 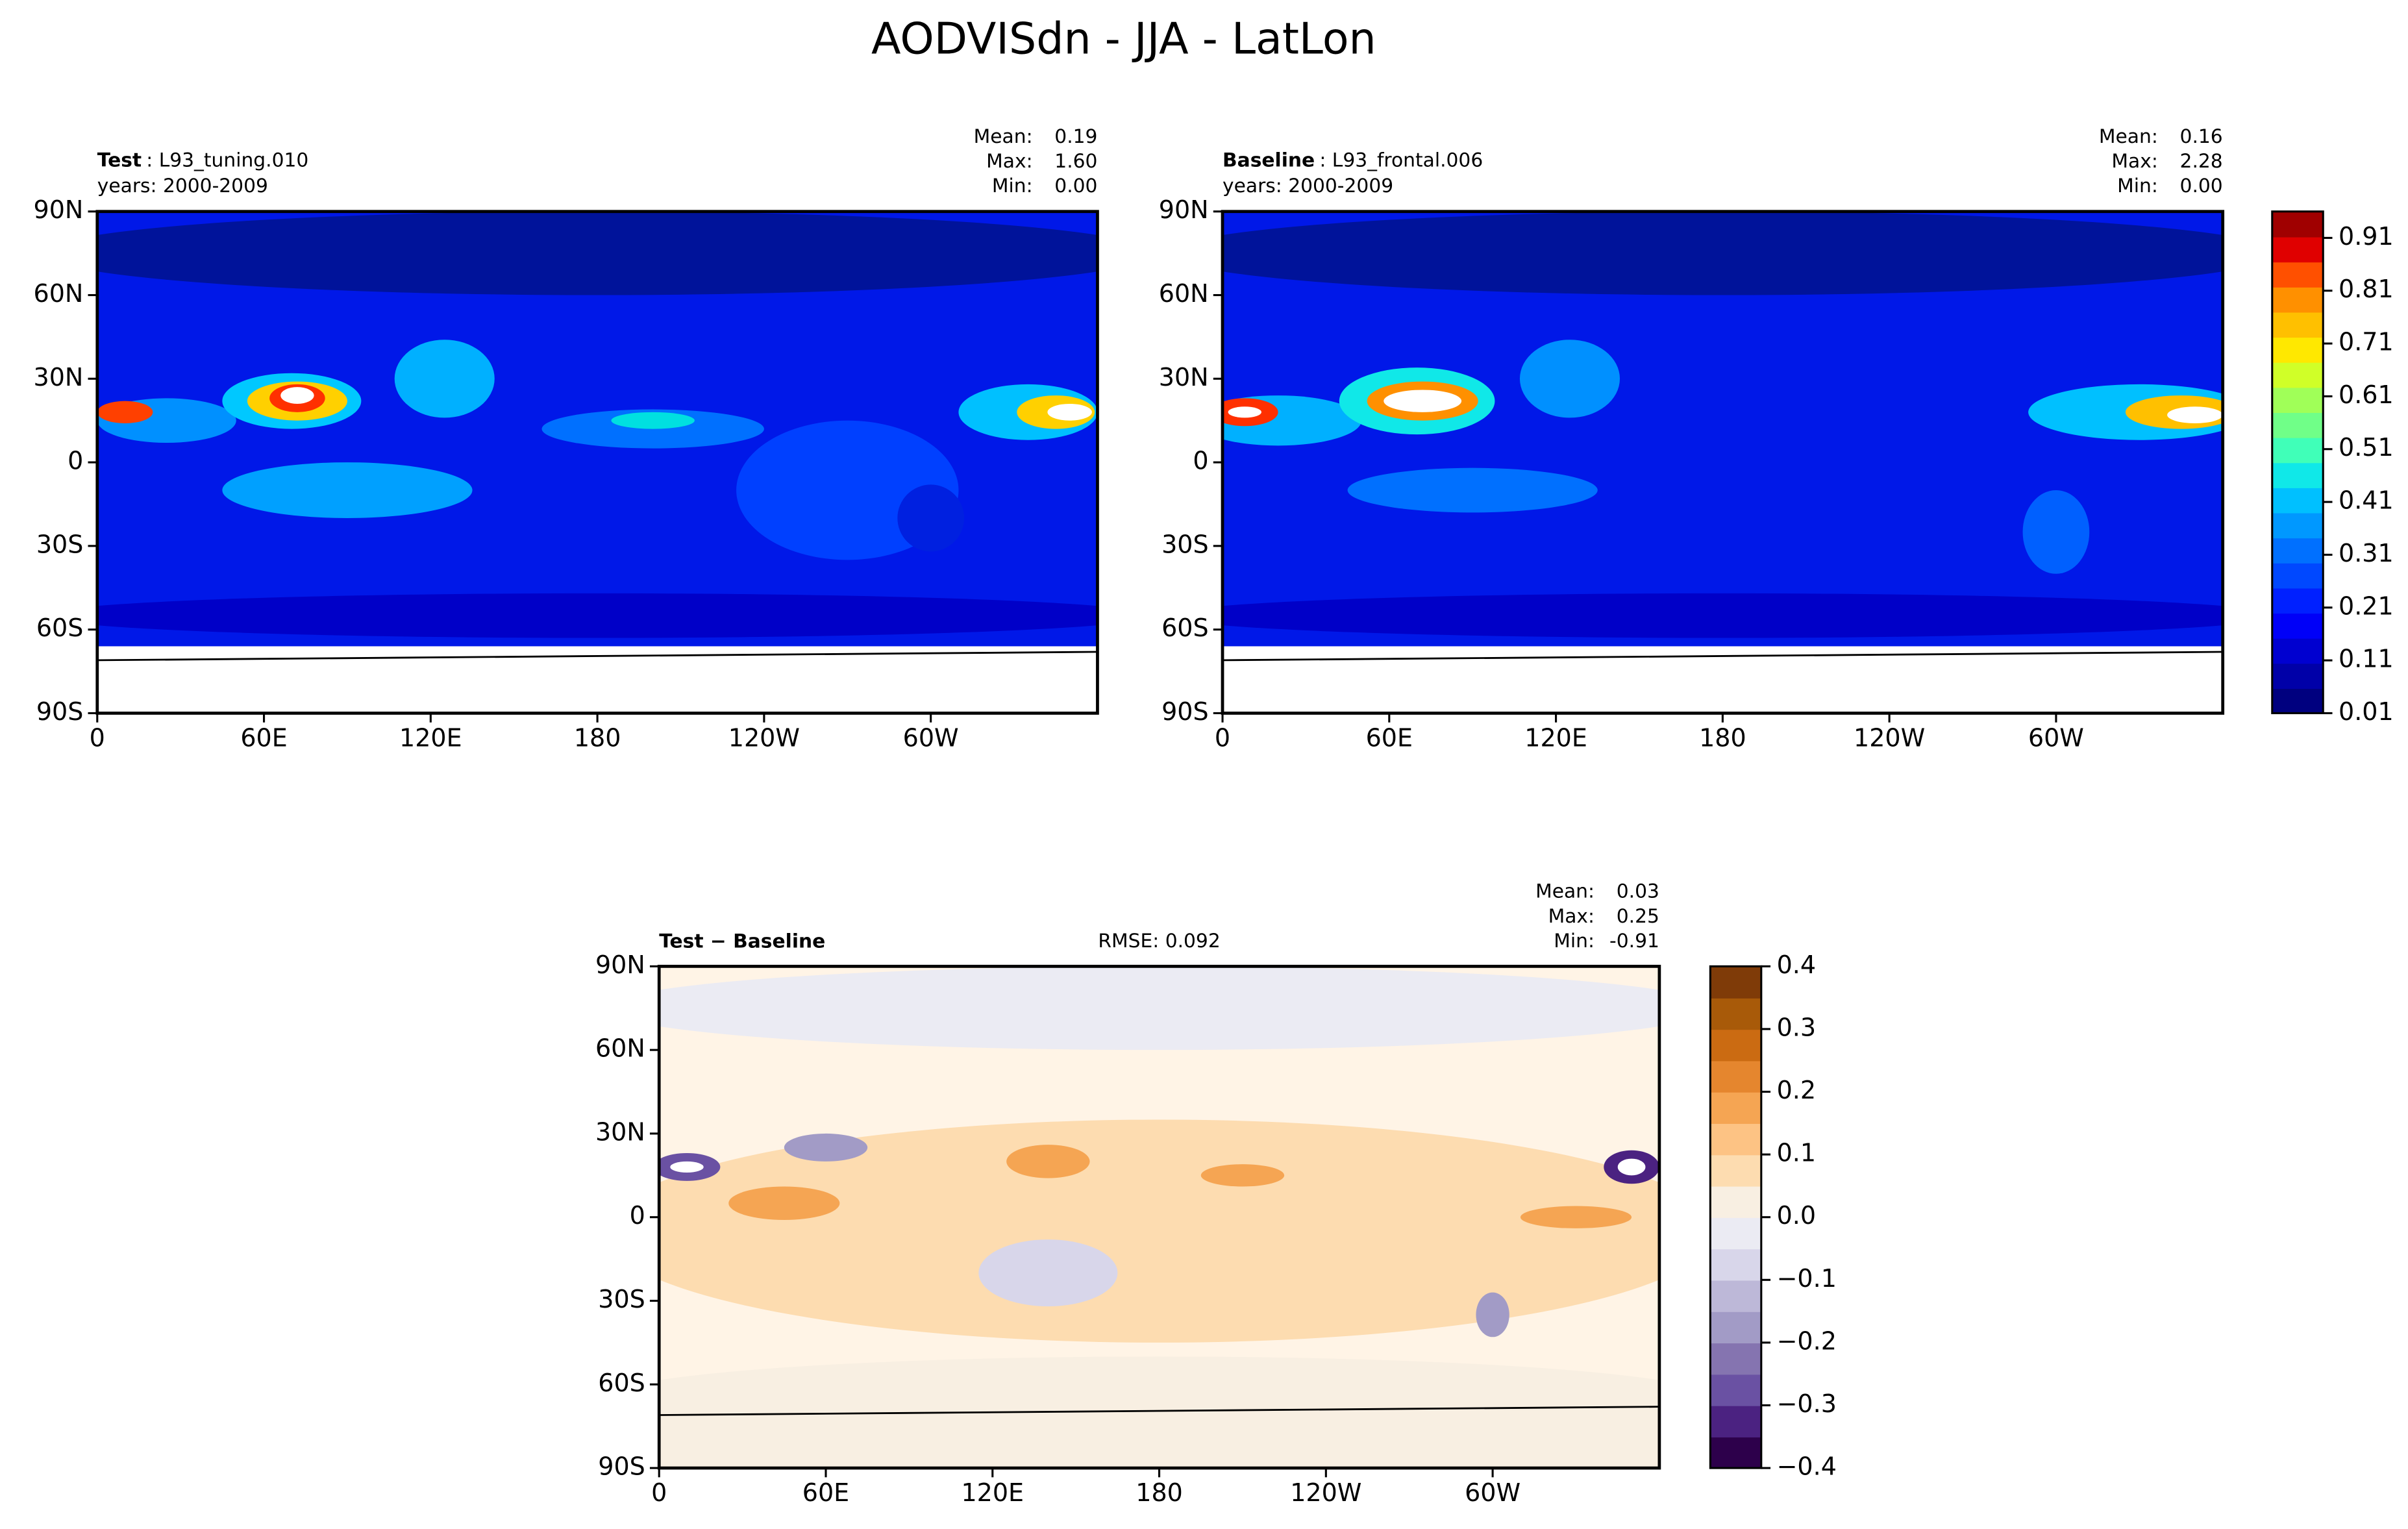 What do you see at coordinates (2366, 236) in the screenshot?
I see `colorbar-tick-label: 0.91` at bounding box center [2366, 236].